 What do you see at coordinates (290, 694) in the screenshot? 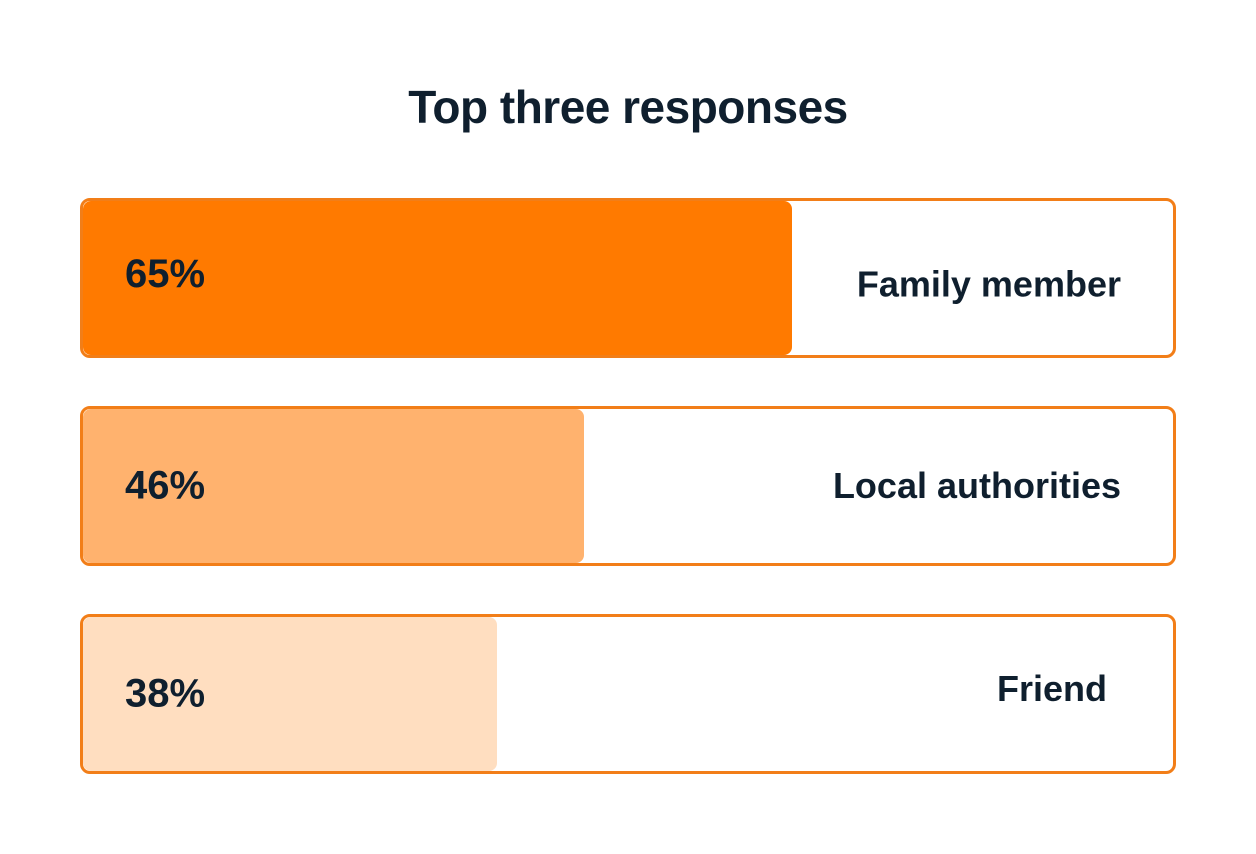
I see `bar-friend` at bounding box center [290, 694].